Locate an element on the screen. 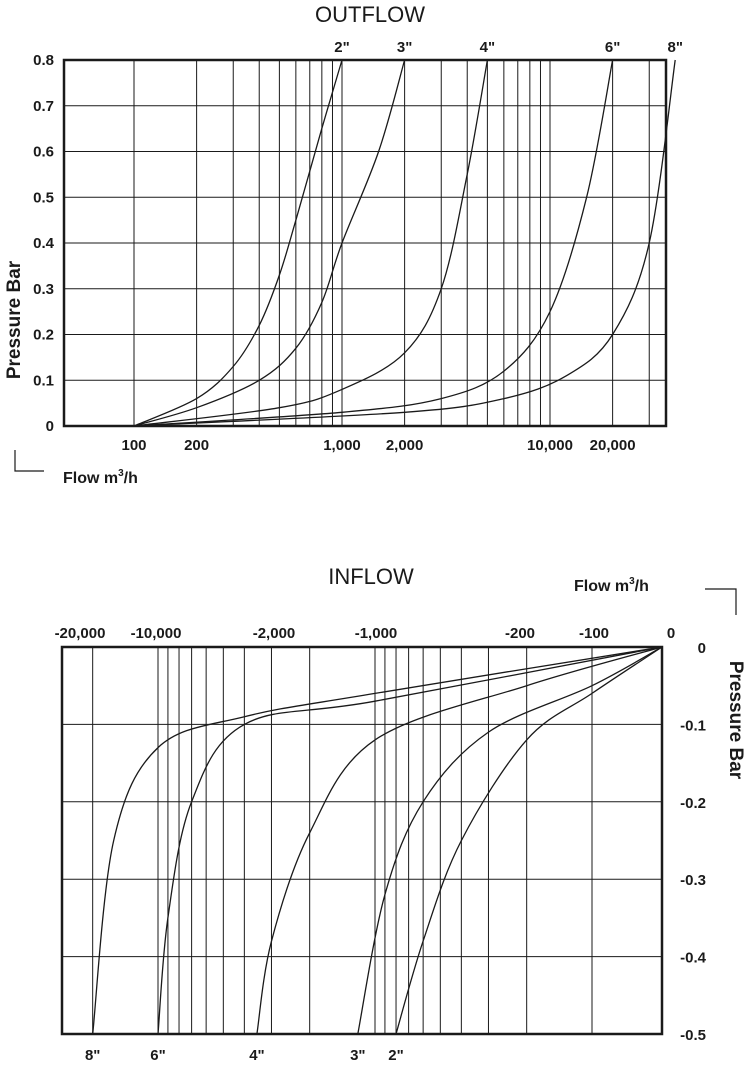 Image resolution: width=750 pixels, height=1069 pixels. inflow-curve-3in is located at coordinates (510, 840).